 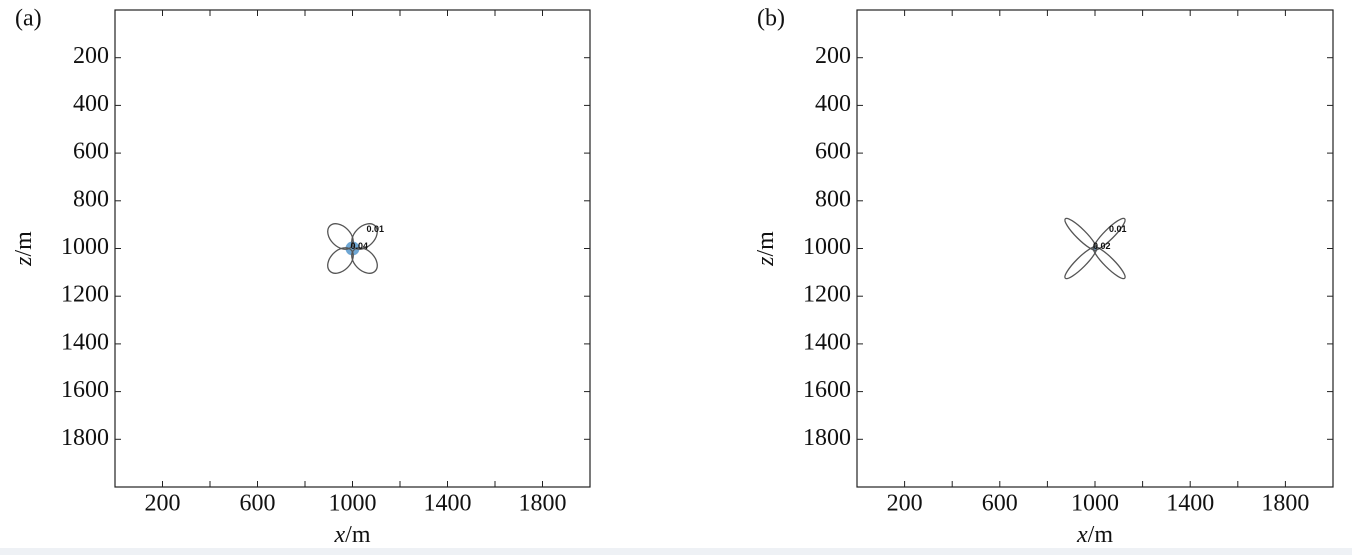 I want to click on contour-label: 0.02, so click(x=1102, y=246).